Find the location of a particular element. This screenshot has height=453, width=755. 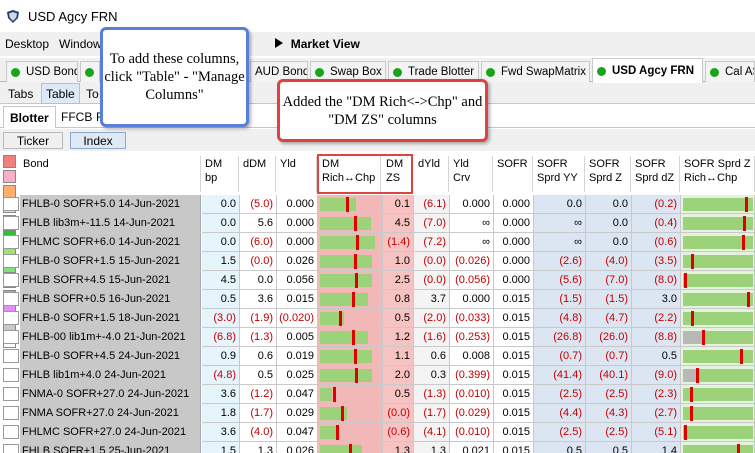

play-triangle-icon is located at coordinates (278, 44).